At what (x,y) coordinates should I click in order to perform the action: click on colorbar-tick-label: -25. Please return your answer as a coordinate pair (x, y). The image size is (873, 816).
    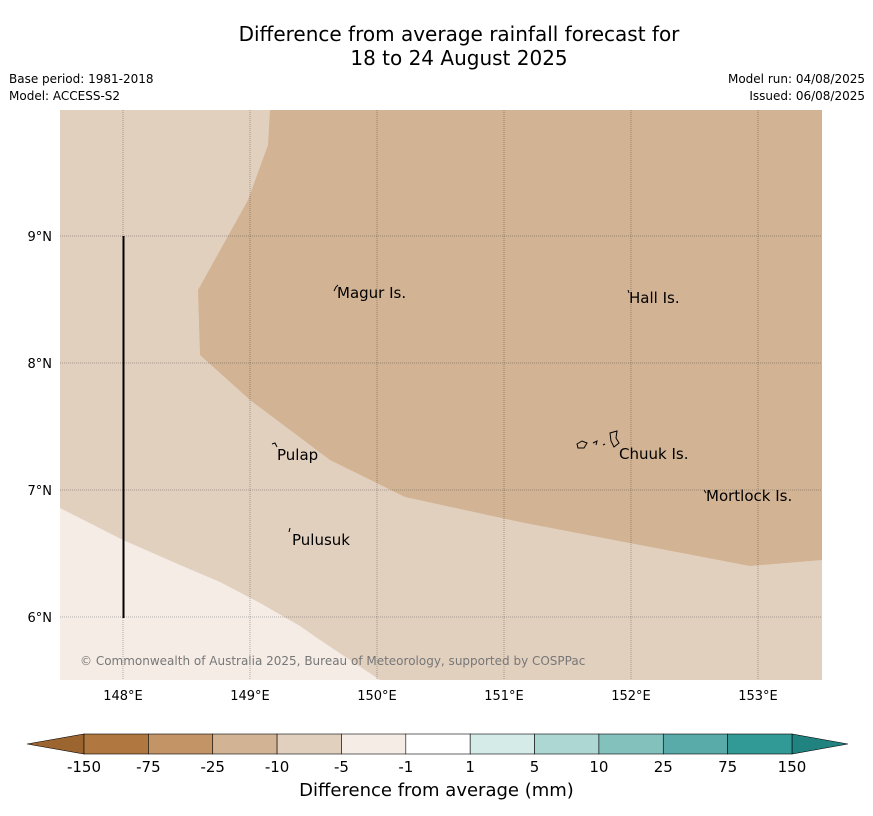
    Looking at the image, I should click on (212, 767).